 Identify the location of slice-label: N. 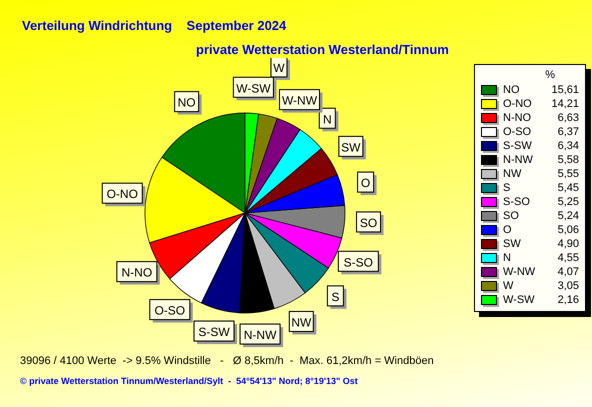
(327, 119).